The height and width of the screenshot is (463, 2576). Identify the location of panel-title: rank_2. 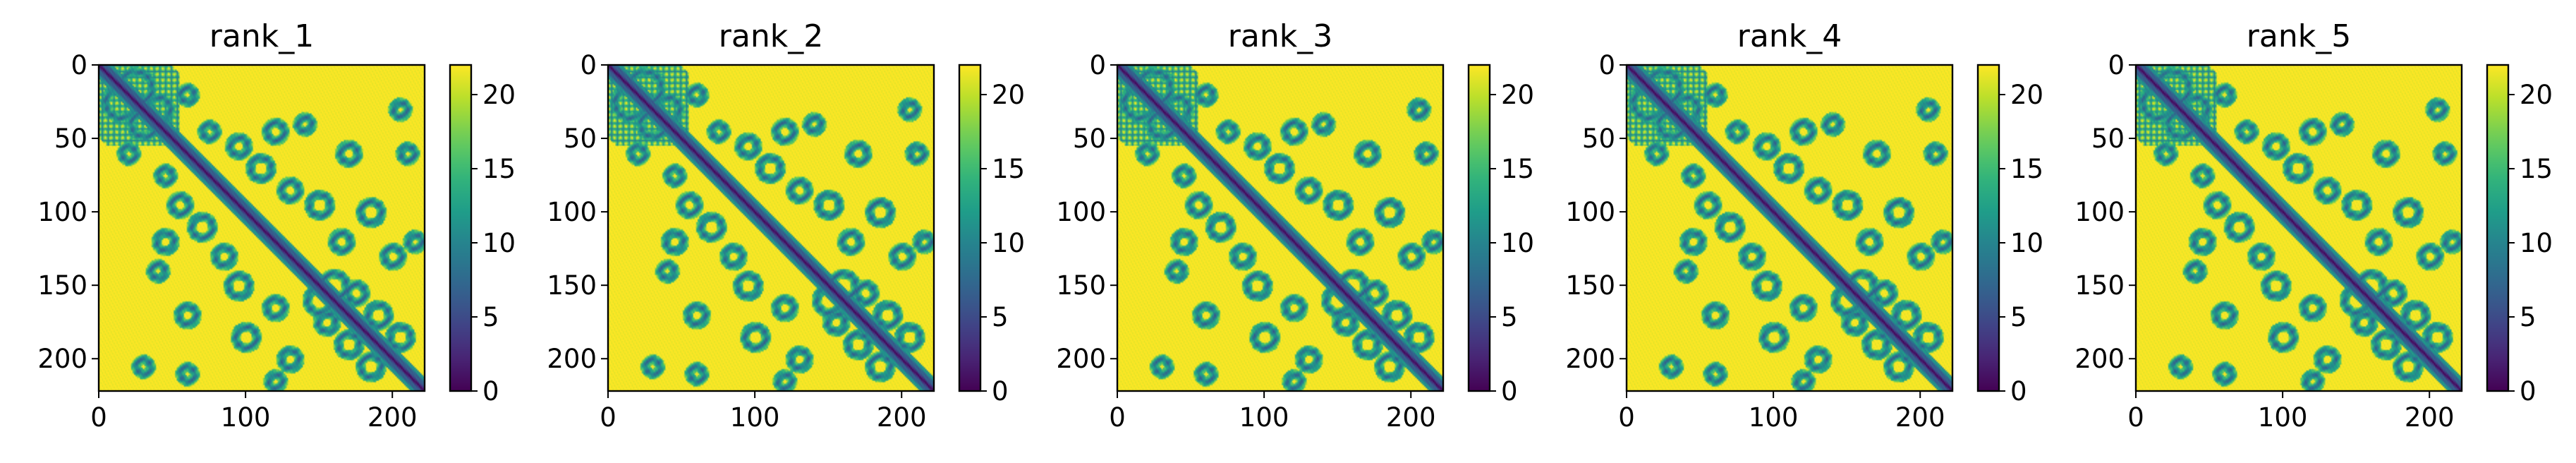
(771, 36).